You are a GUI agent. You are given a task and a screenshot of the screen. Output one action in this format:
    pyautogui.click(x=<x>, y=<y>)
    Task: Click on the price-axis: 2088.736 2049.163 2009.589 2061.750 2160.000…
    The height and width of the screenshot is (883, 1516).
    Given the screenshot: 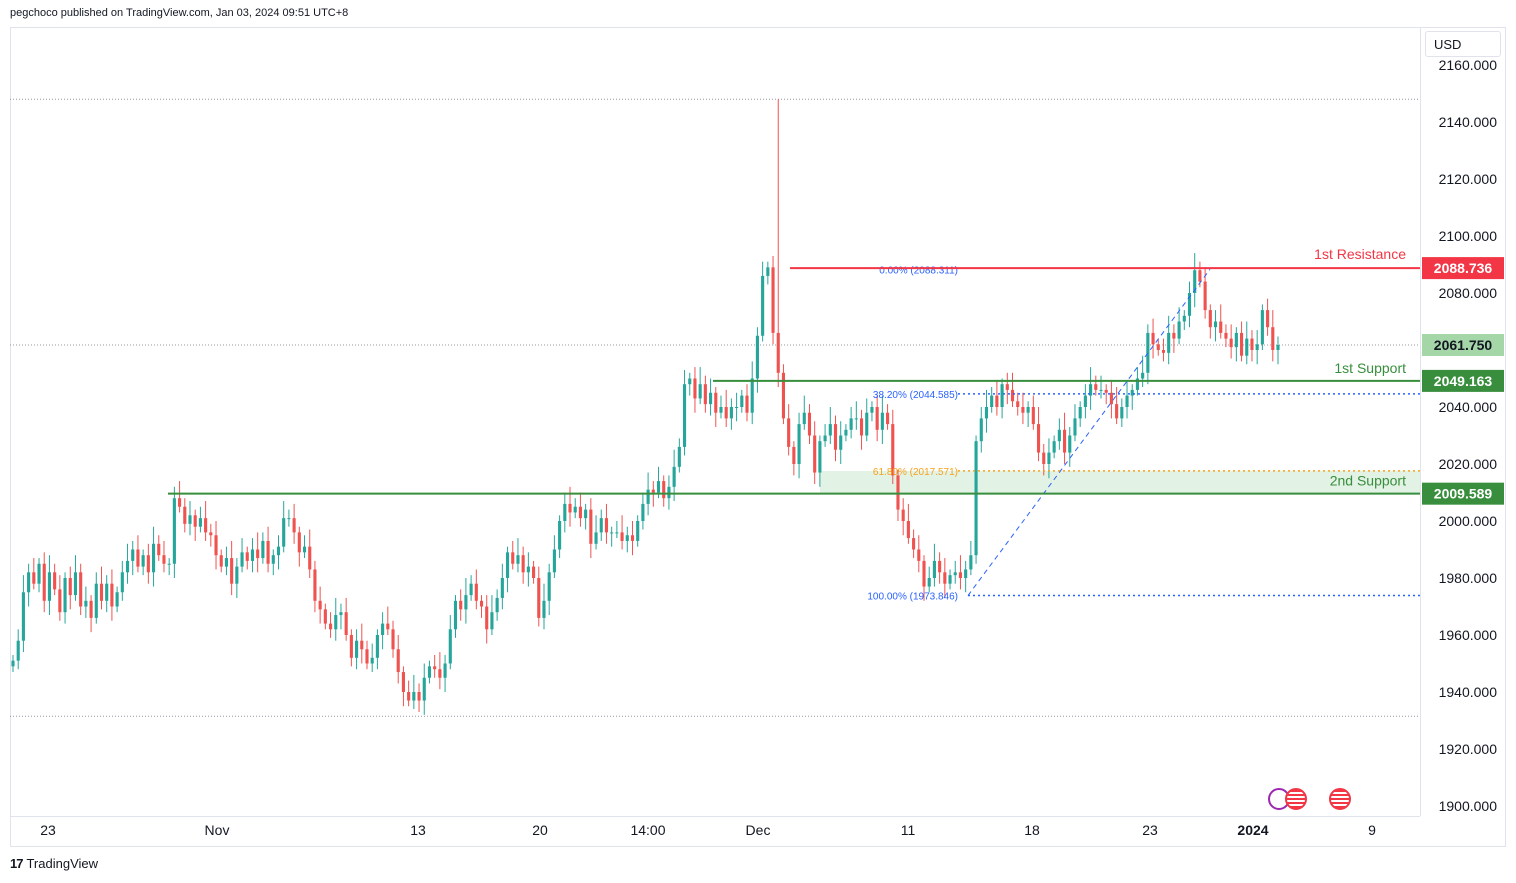 What is the action you would take?
    pyautogui.click(x=1463, y=421)
    